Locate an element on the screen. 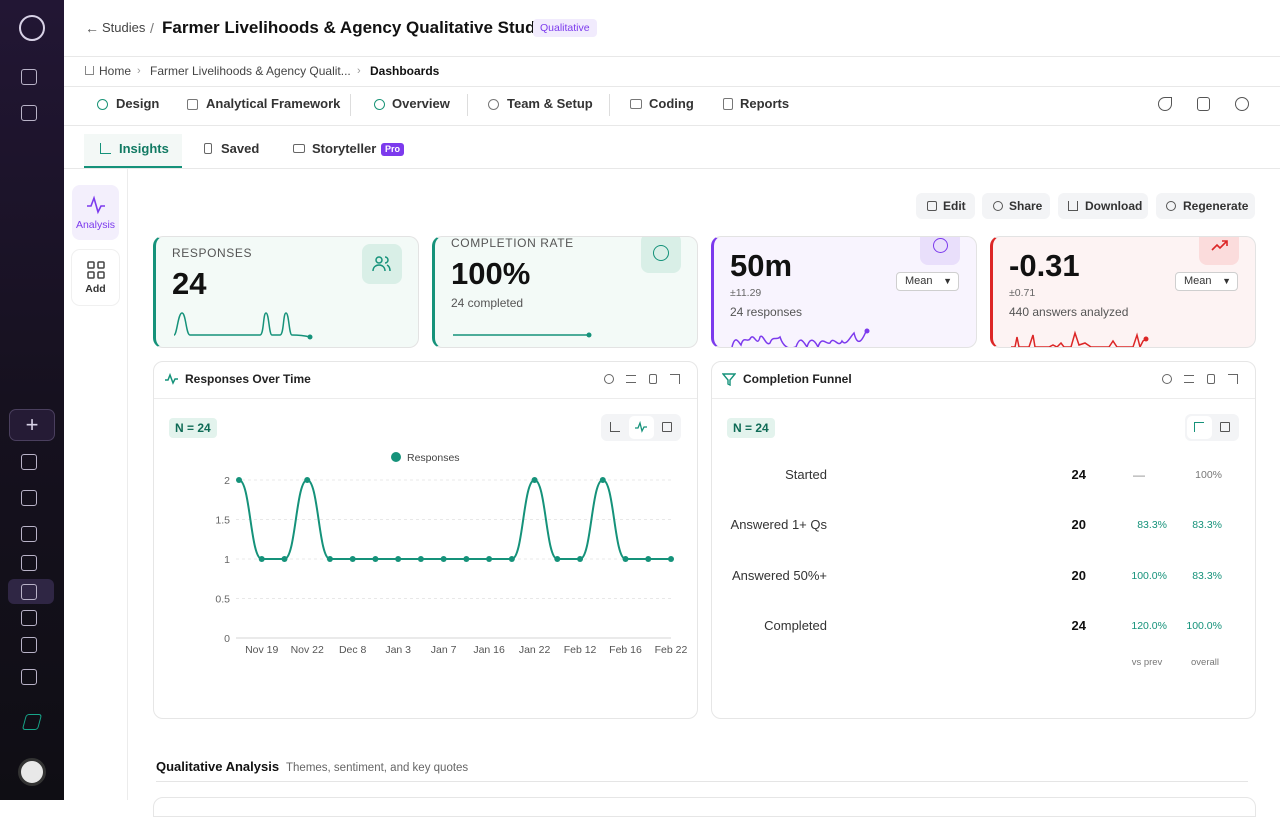  funnel-view-icon is located at coordinates (1199, 427).